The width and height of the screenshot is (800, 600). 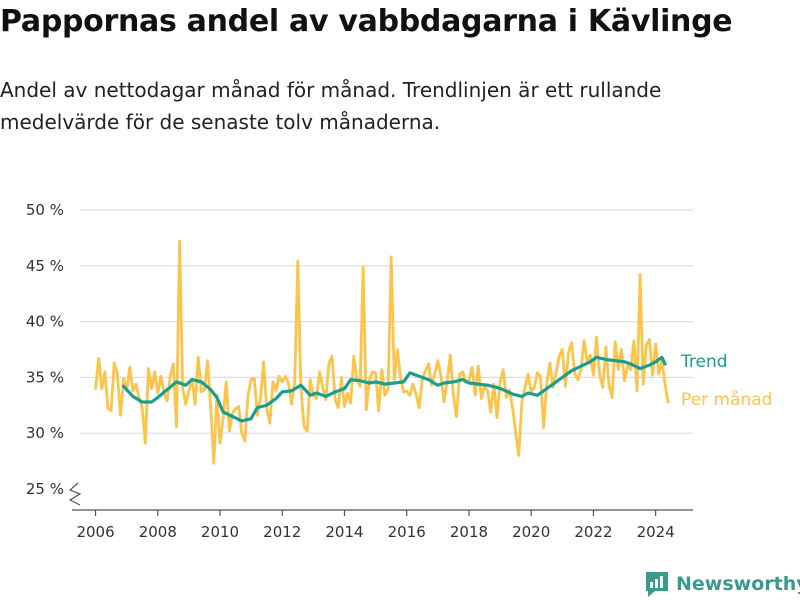 What do you see at coordinates (375, 525) in the screenshot?
I see `x-axis-ticks: 2006 2008 2010 2012 2014 2016 2018 2020 2022 2024` at bounding box center [375, 525].